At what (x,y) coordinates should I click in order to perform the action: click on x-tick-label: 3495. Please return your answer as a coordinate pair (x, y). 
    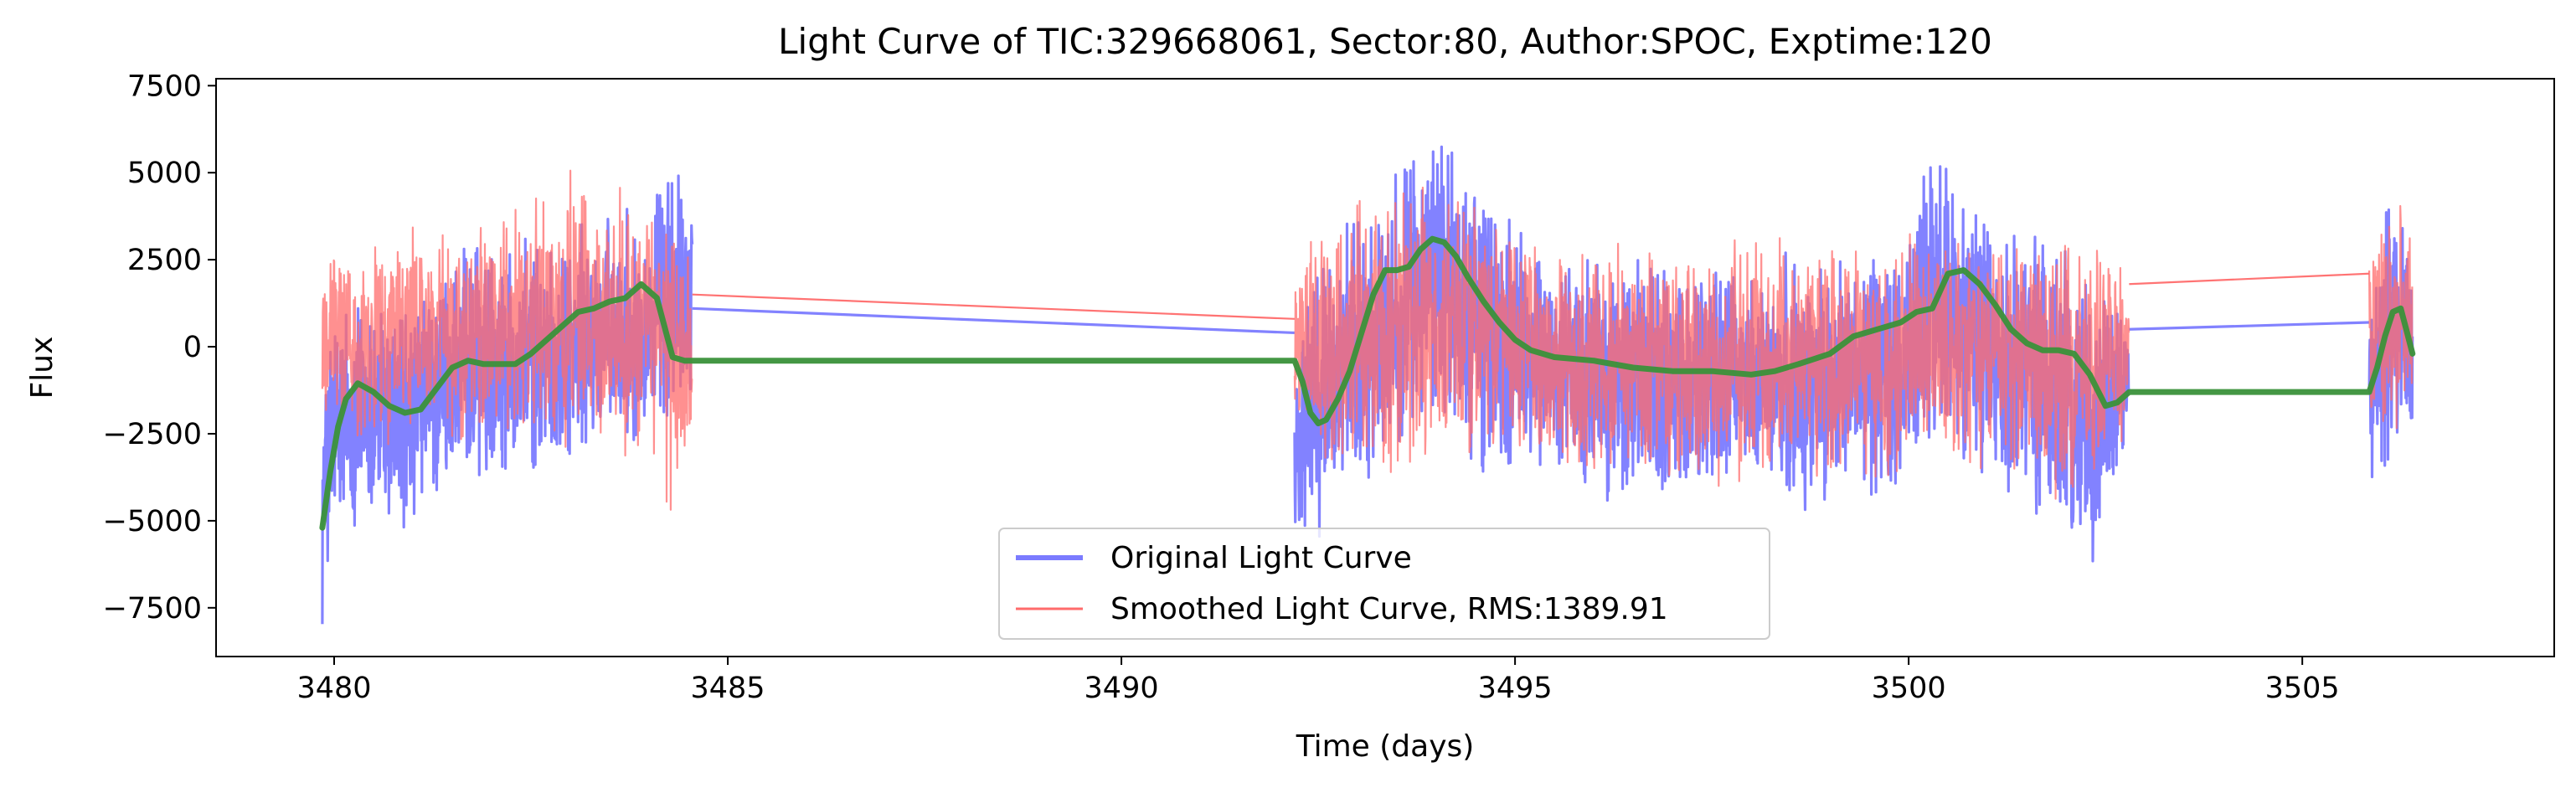
    Looking at the image, I should click on (1515, 688).